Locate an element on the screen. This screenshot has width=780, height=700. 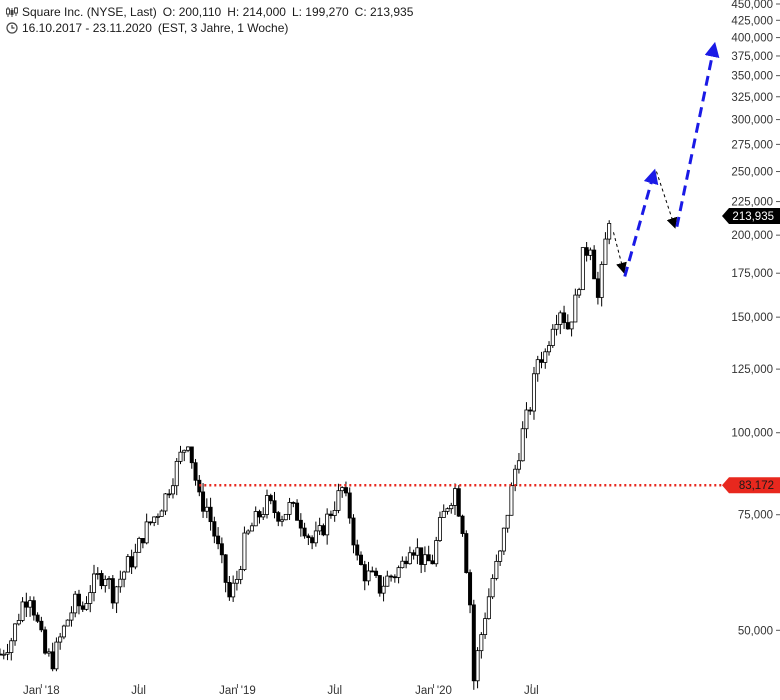
open-value: O: 200,110 is located at coordinates (192, 12).